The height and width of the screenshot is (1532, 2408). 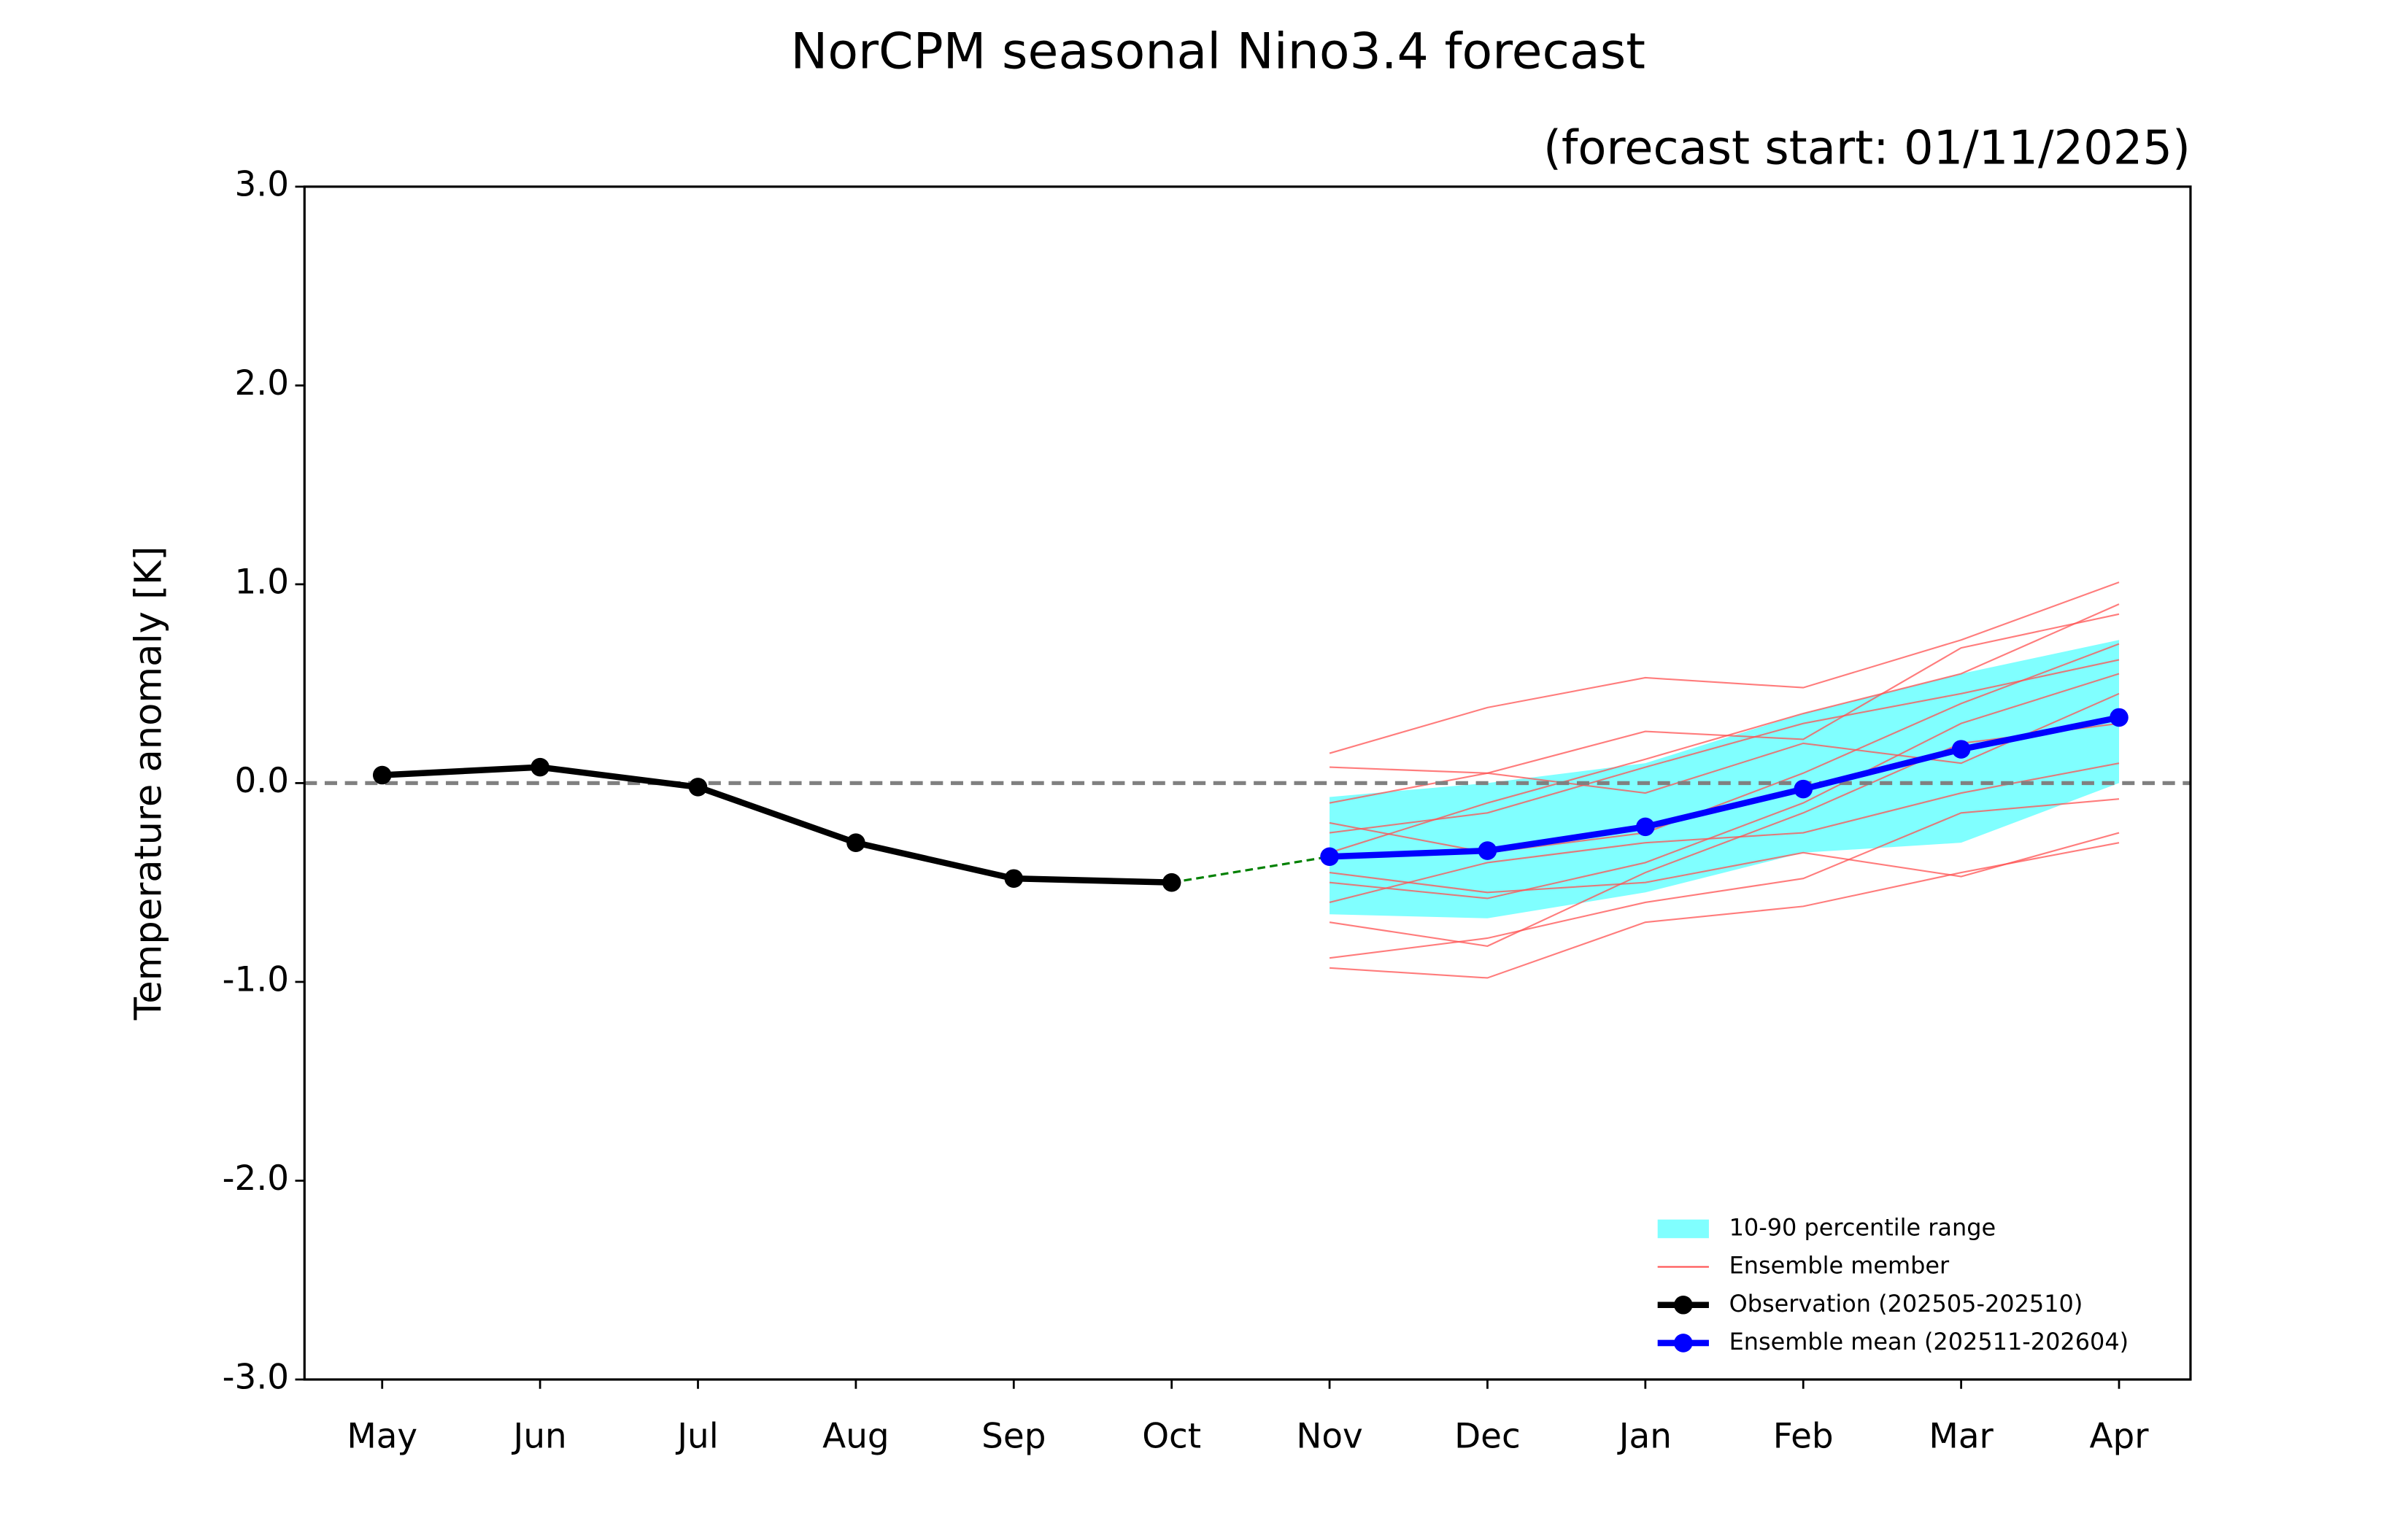 What do you see at coordinates (149, 783) in the screenshot?
I see `y-axis-label: Temperature anomaly [K]` at bounding box center [149, 783].